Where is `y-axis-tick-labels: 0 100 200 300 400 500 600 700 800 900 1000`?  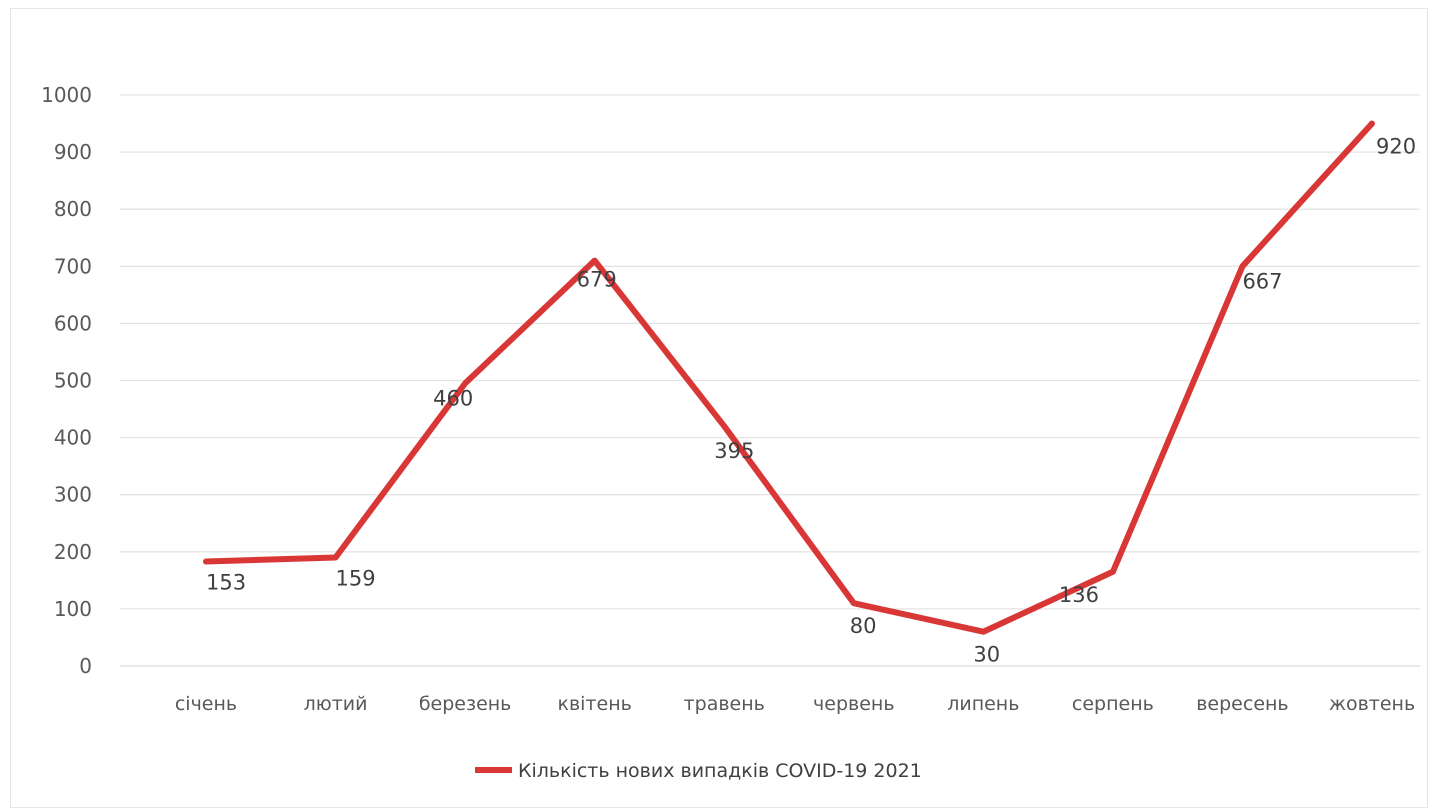
y-axis-tick-labels: 0 100 200 300 400 500 600 700 800 900 1000 is located at coordinates (66, 380).